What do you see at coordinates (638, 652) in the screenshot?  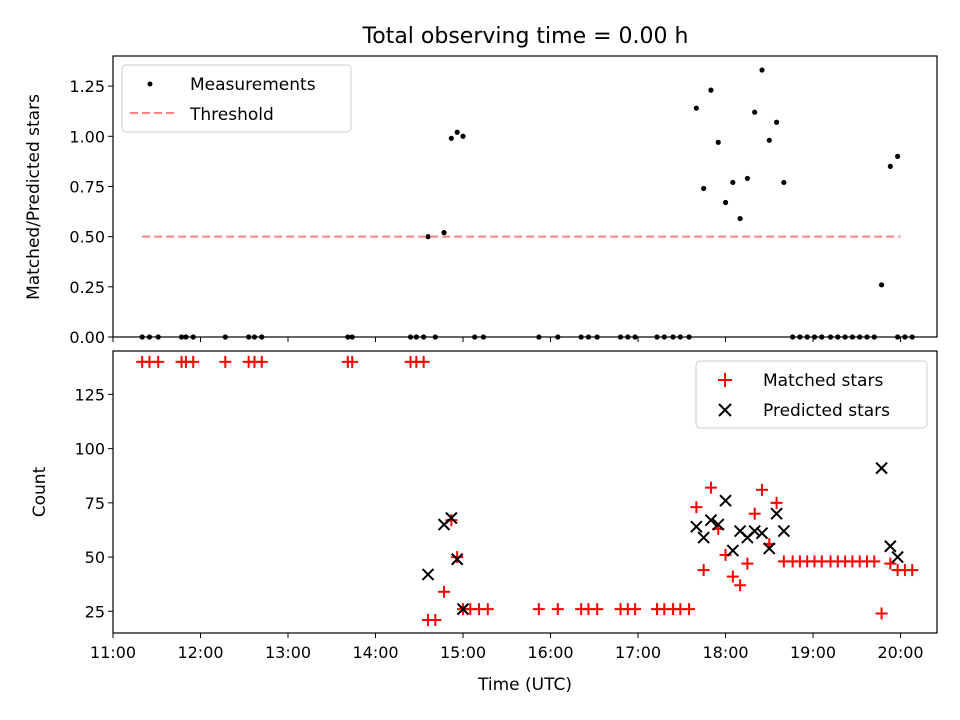 I see `x-tick-label: 17:00` at bounding box center [638, 652].